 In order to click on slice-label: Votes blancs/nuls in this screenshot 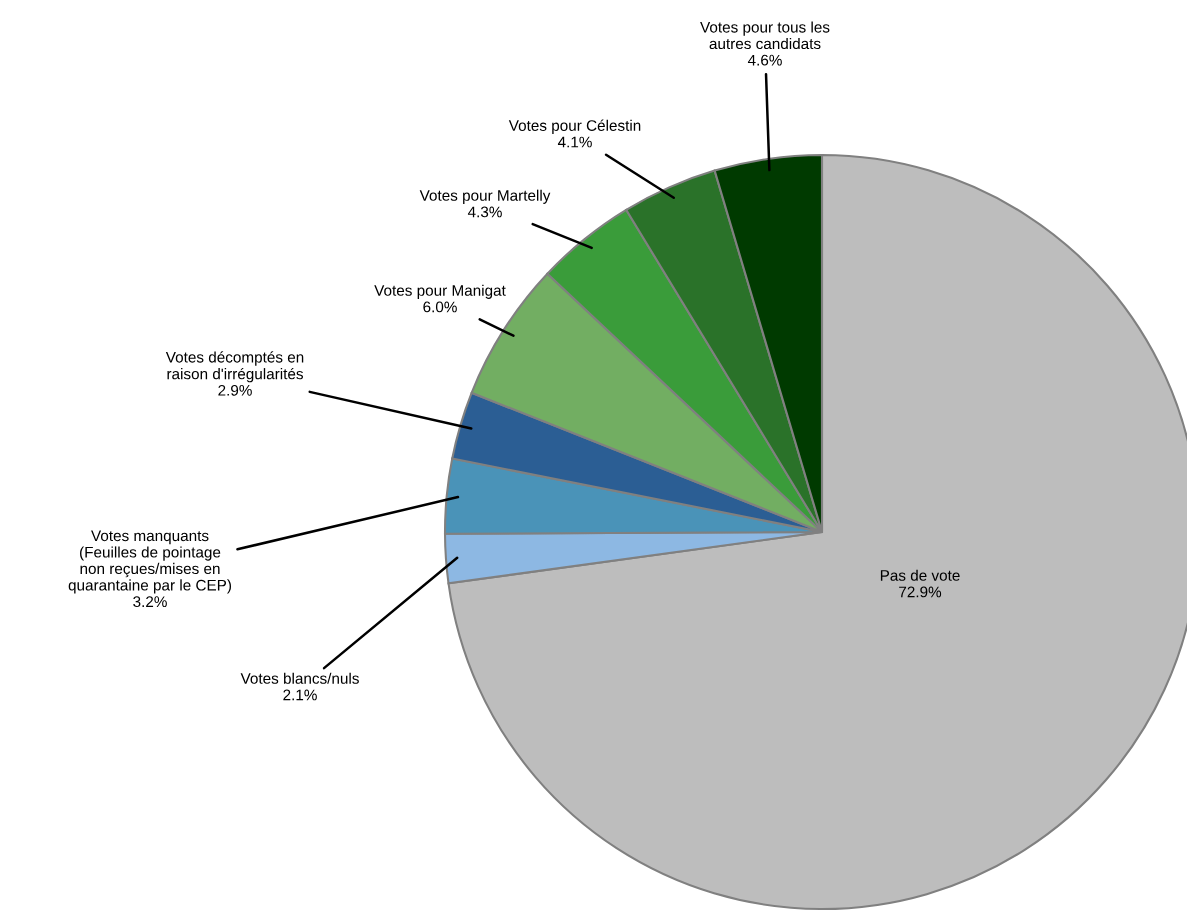, I will do `click(299, 678)`.